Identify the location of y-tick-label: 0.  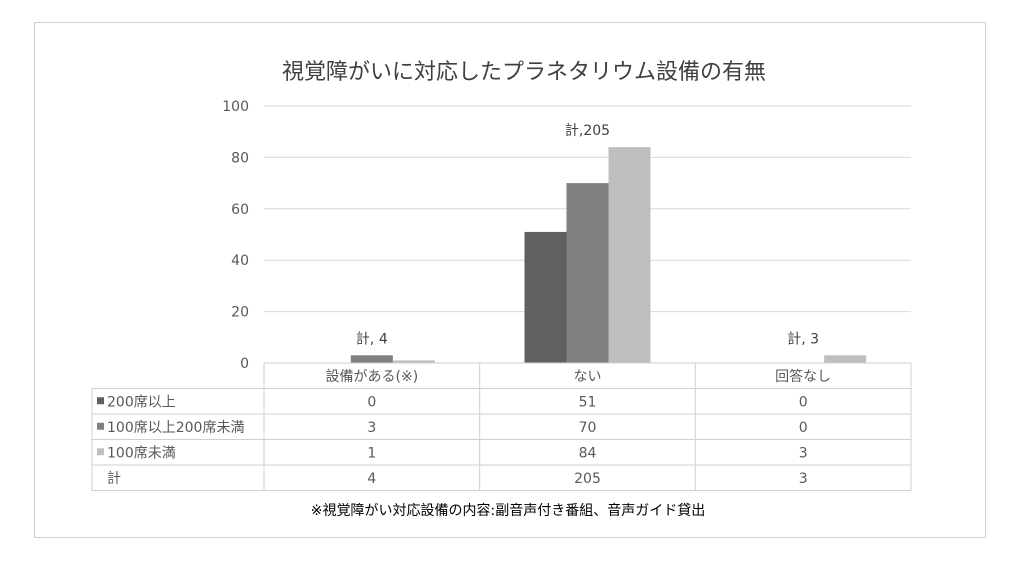
(244, 364).